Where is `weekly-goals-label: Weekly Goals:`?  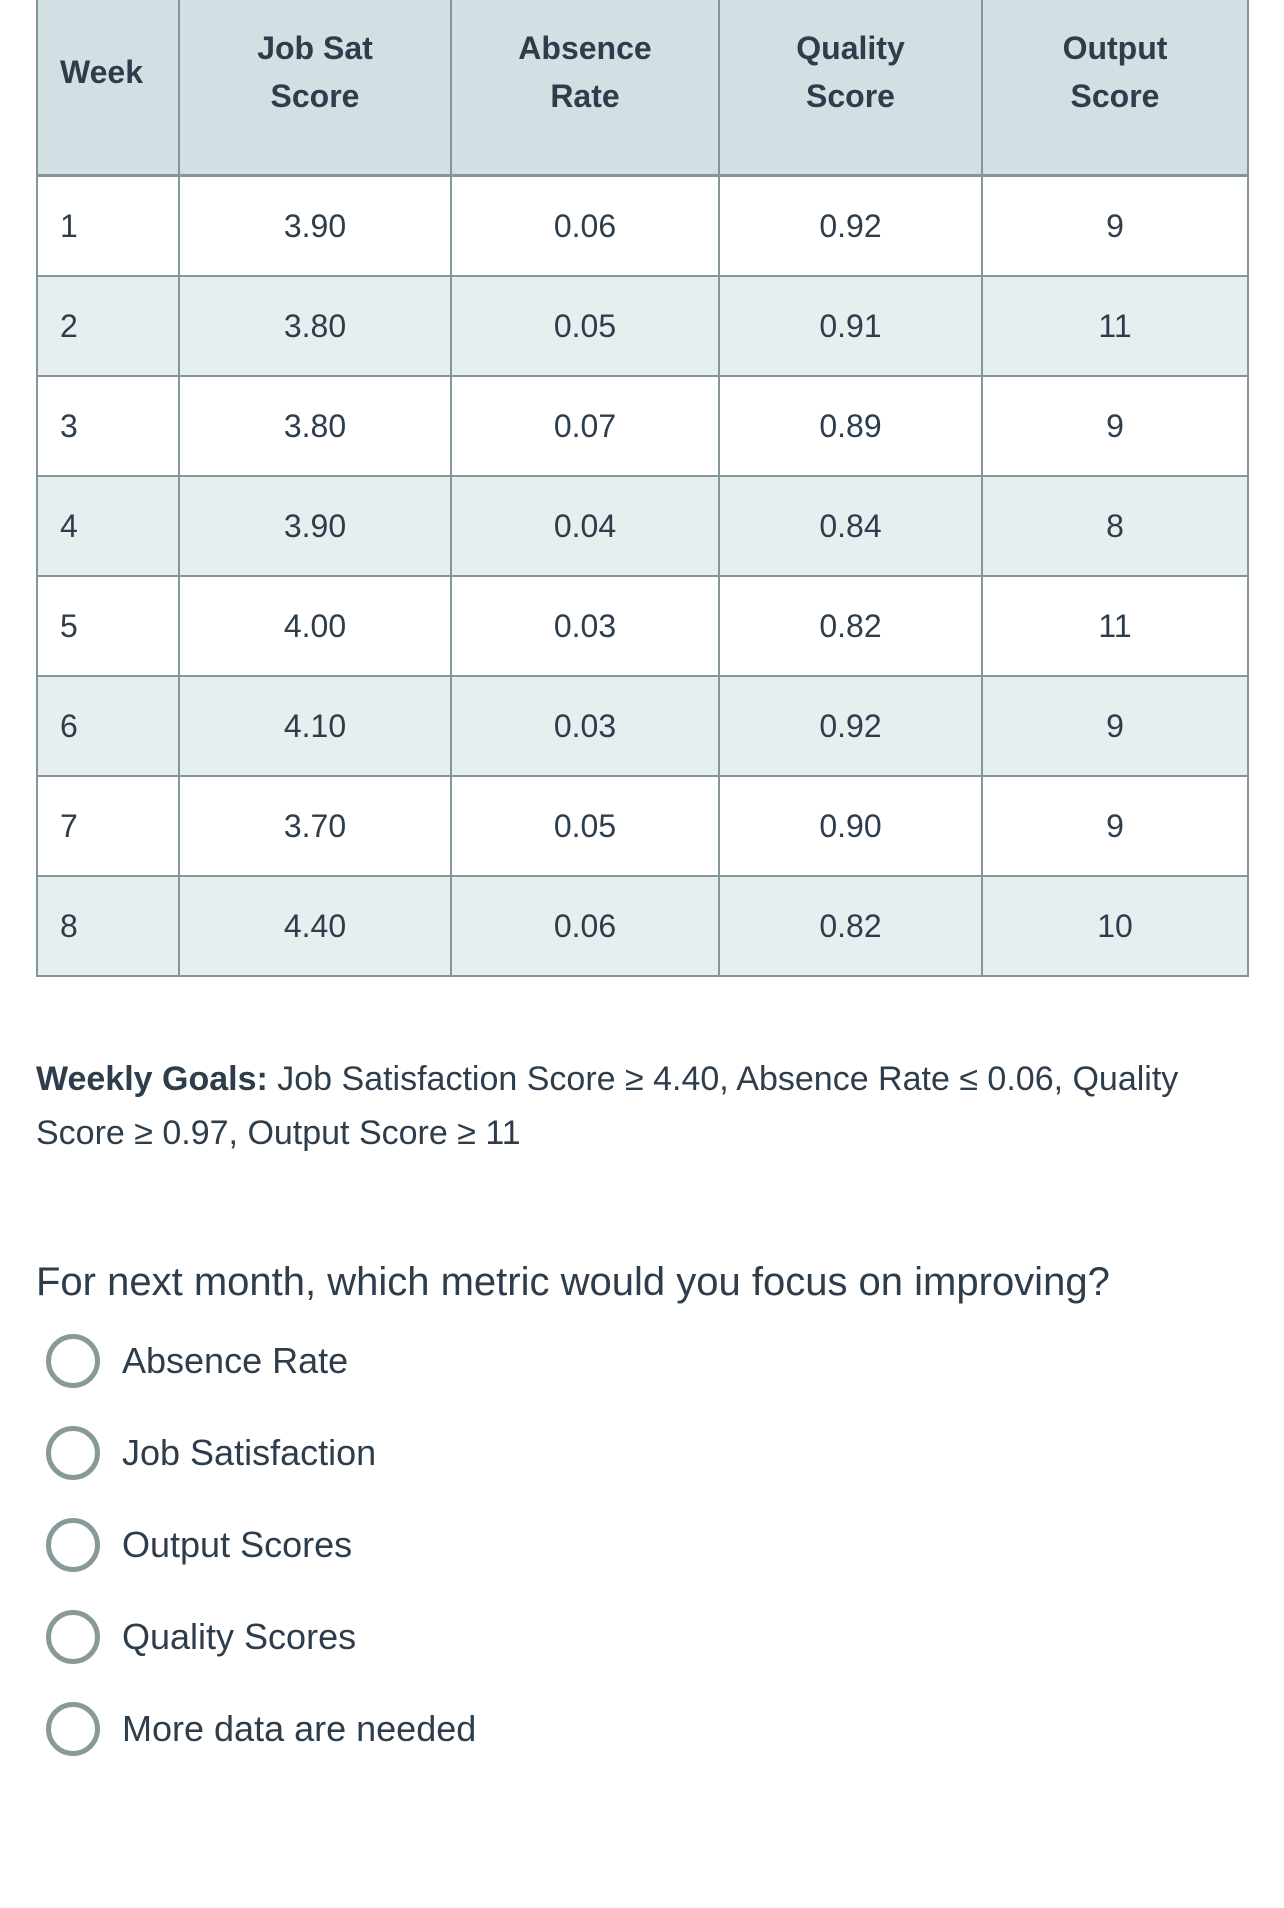 weekly-goals-label: Weekly Goals: is located at coordinates (152, 1079).